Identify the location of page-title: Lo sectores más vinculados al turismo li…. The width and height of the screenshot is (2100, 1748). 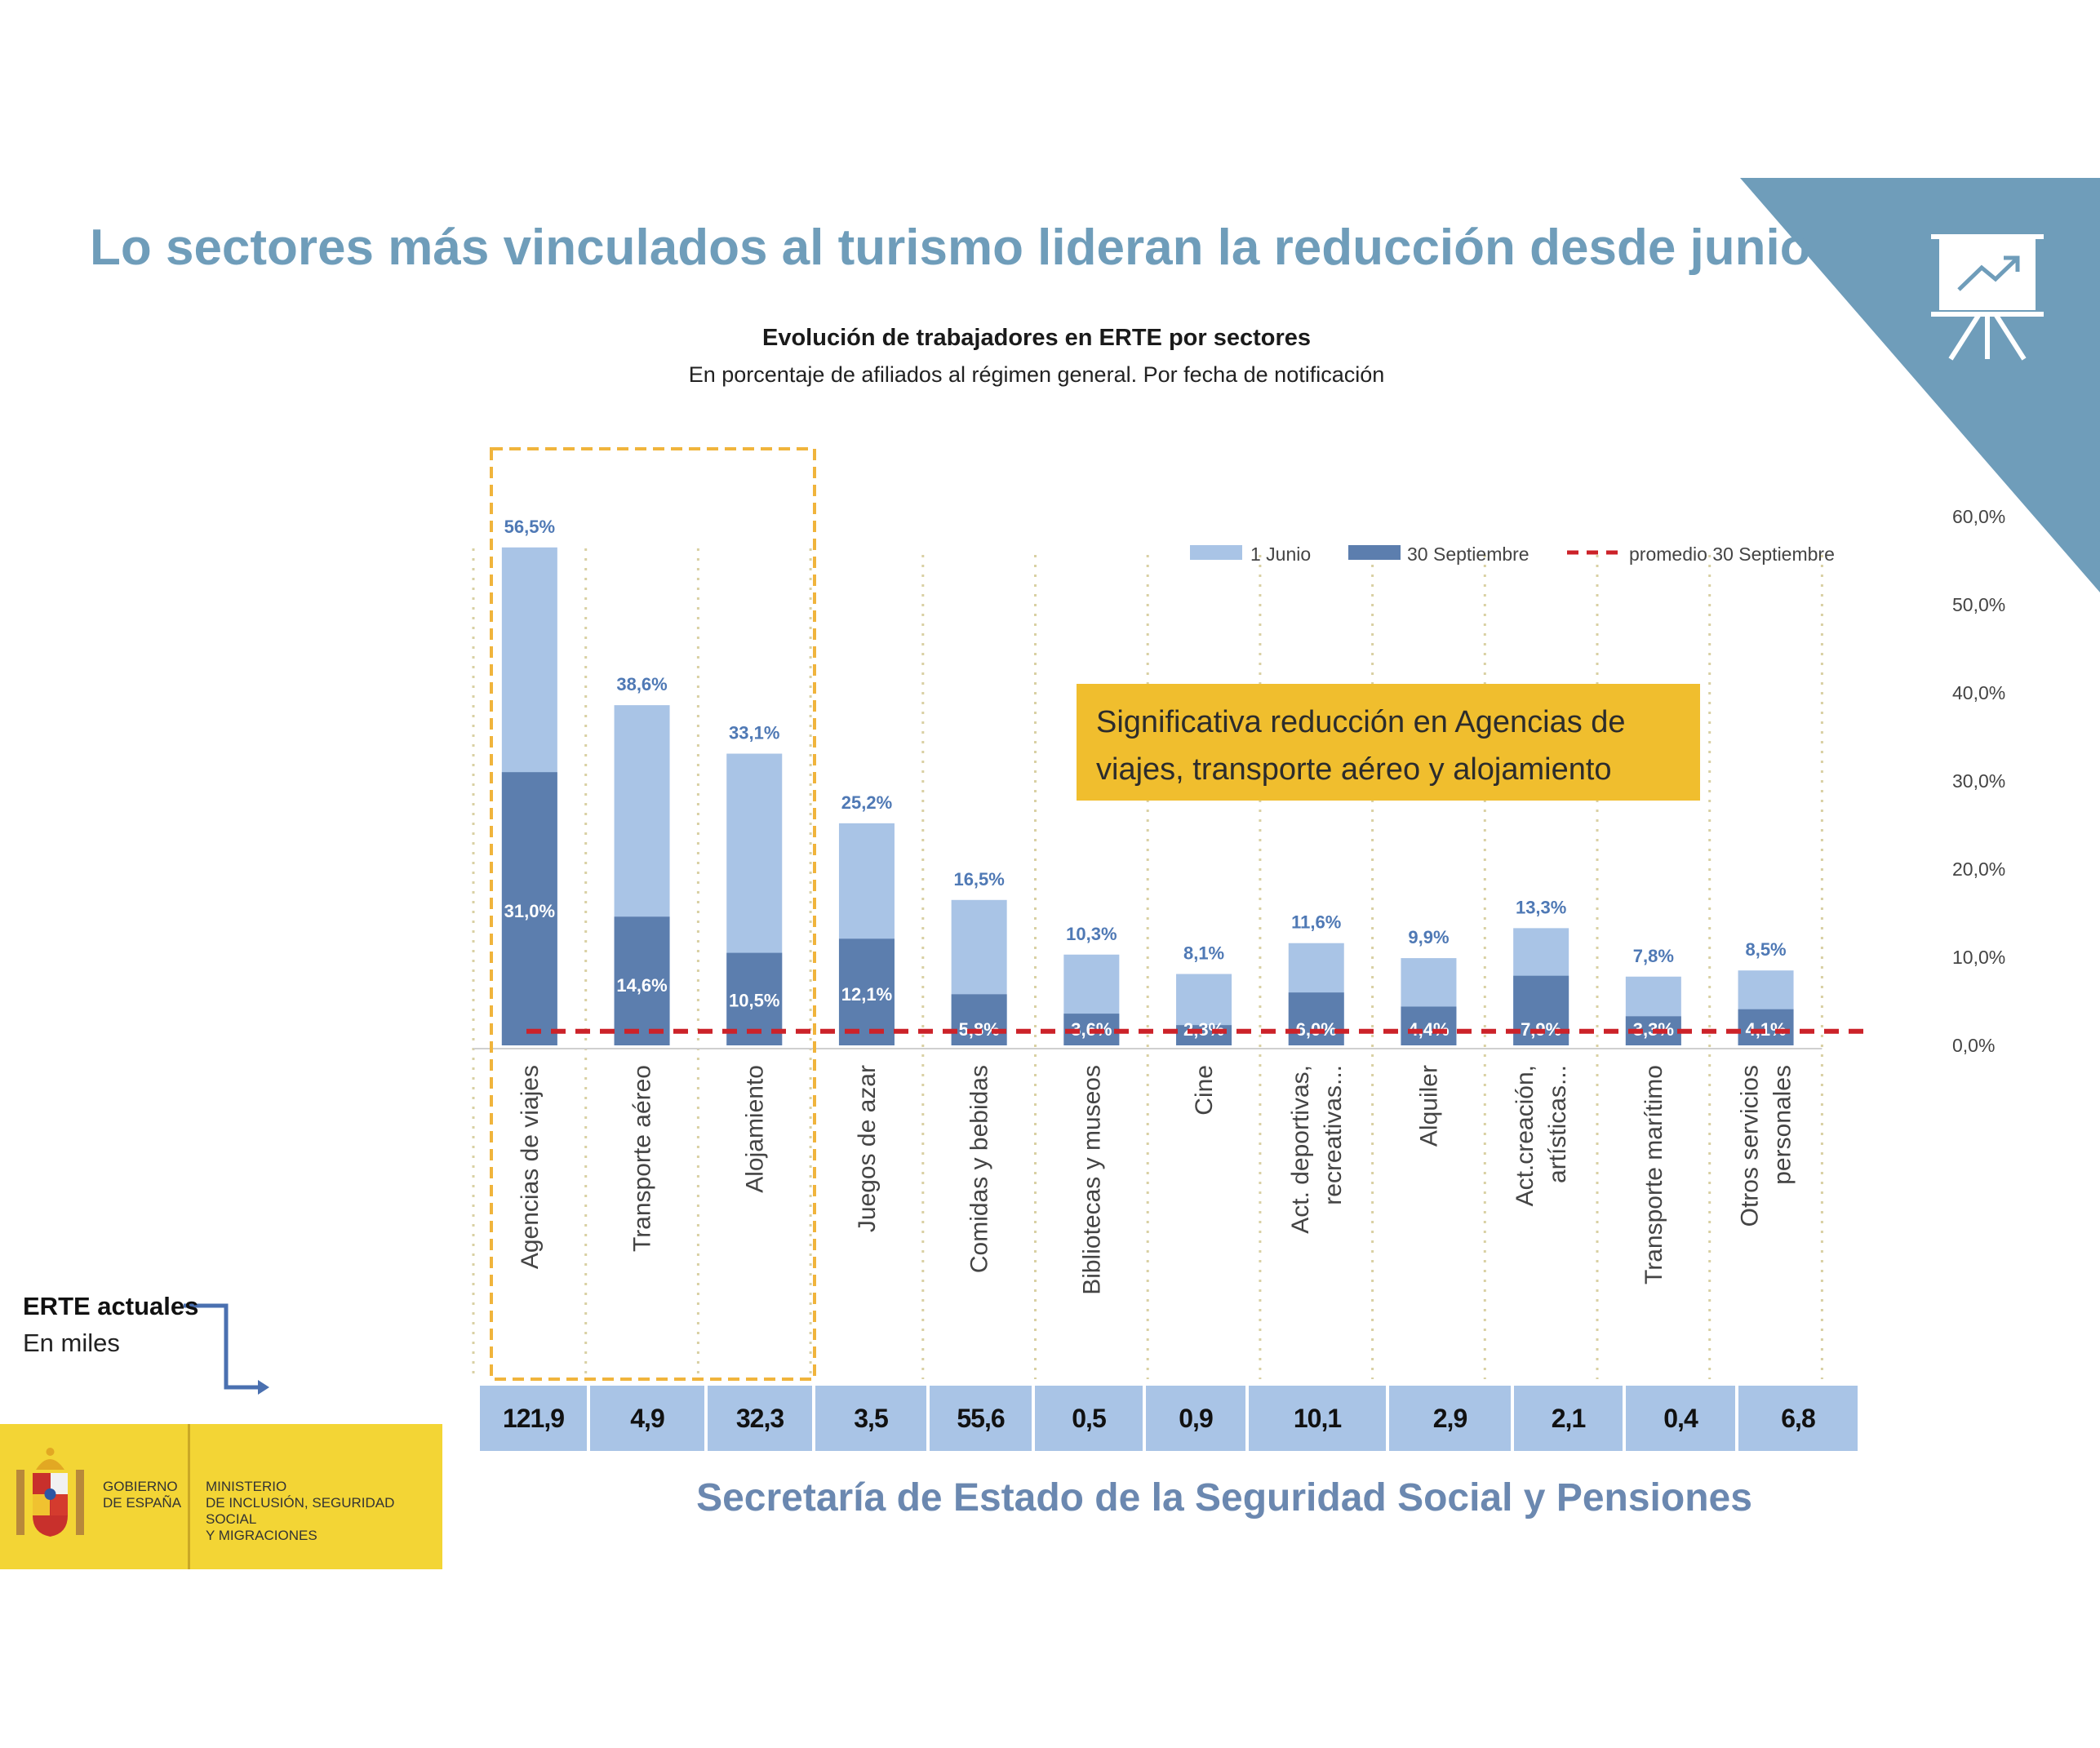
(950, 248).